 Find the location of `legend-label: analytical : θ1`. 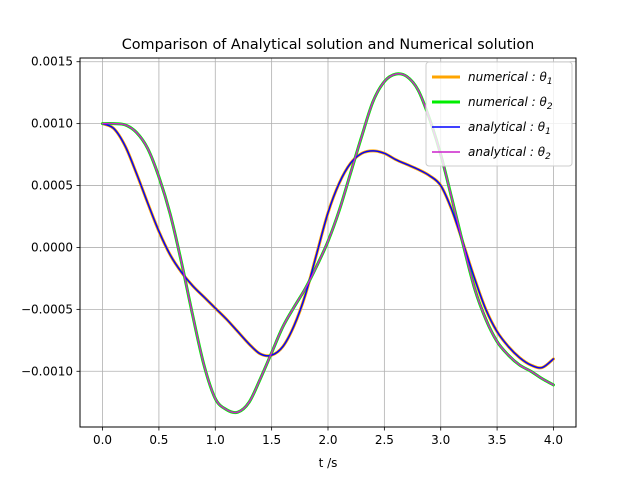

legend-label: analytical : θ1 is located at coordinates (509, 128).